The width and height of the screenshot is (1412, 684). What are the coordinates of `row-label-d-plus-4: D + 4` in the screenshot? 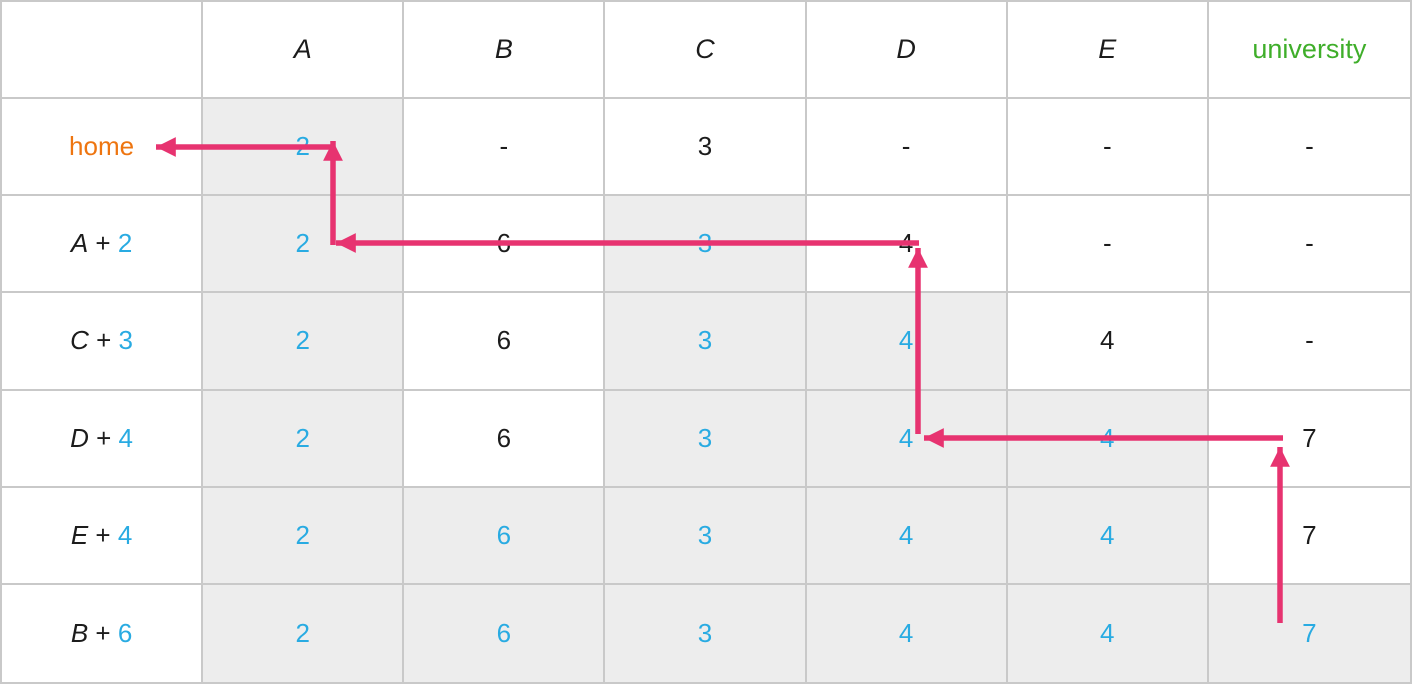 It's located at (103, 439).